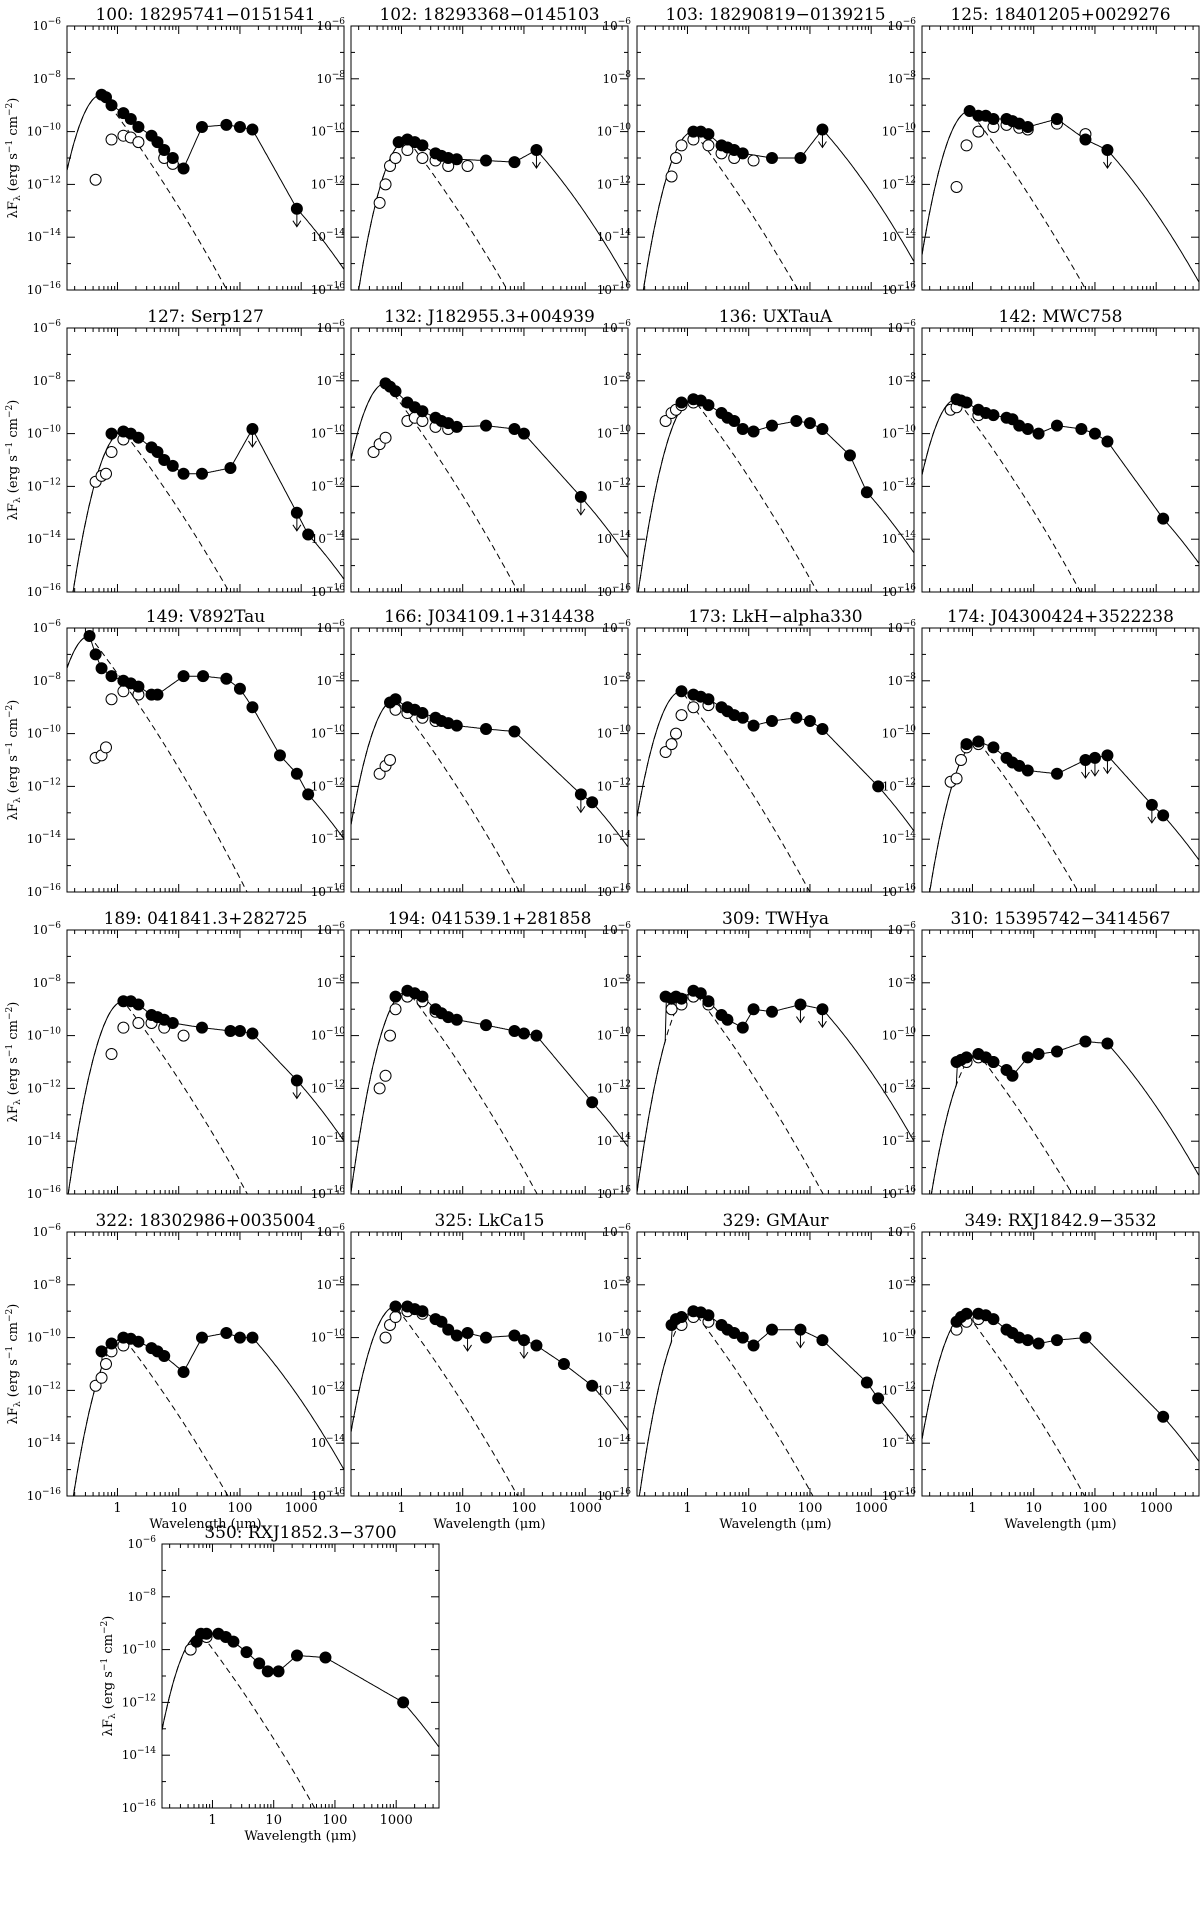 This screenshot has width=1200, height=1910. I want to click on panel-title: 149: V892Tau, so click(205, 617).